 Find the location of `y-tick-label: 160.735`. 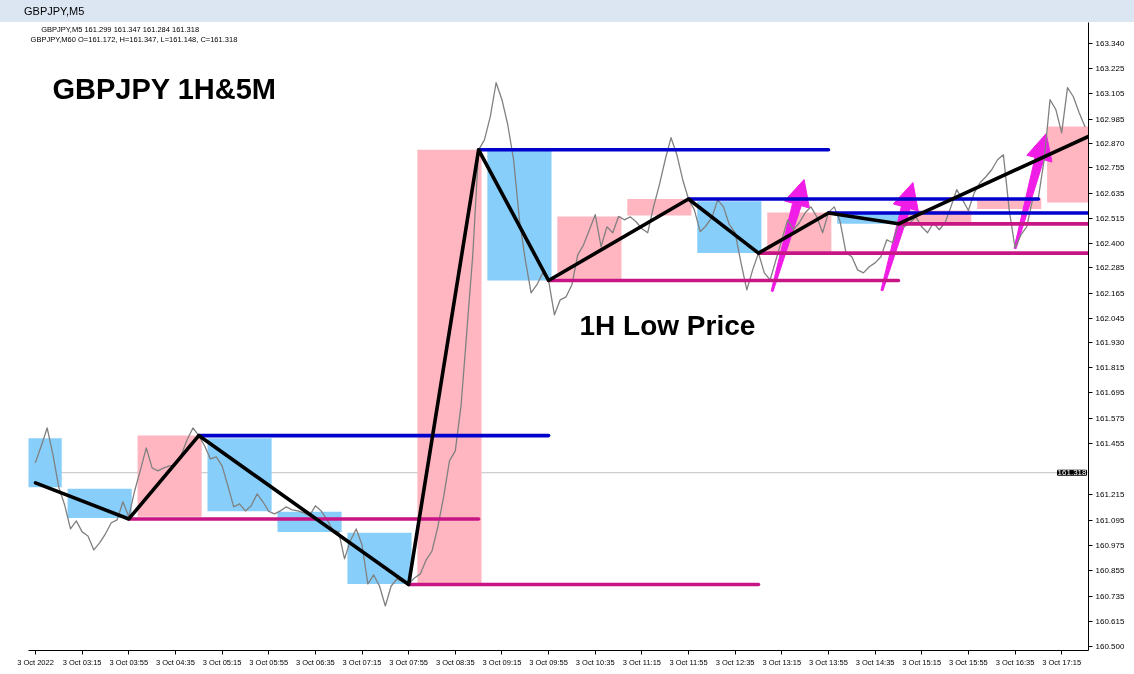

y-tick-label: 160.735 is located at coordinates (1110, 596).